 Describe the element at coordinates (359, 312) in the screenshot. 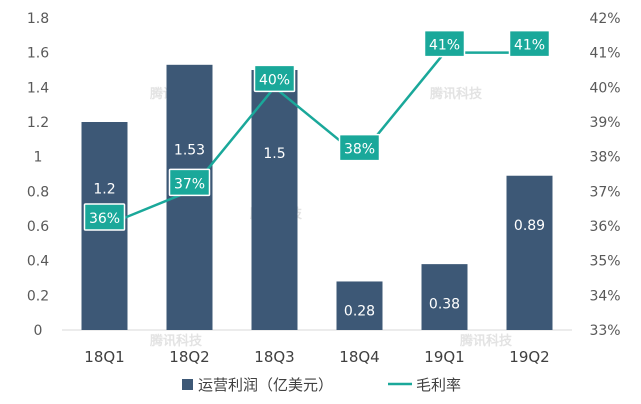

I see `bar-value-label: 0.28` at that location.